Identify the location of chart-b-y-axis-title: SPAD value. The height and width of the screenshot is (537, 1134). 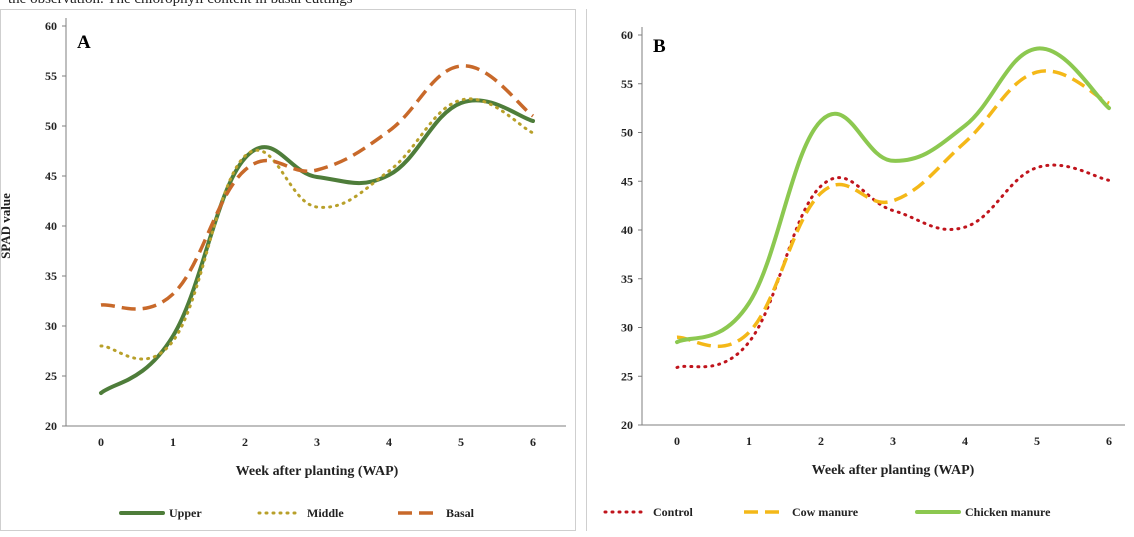
(588, 230).